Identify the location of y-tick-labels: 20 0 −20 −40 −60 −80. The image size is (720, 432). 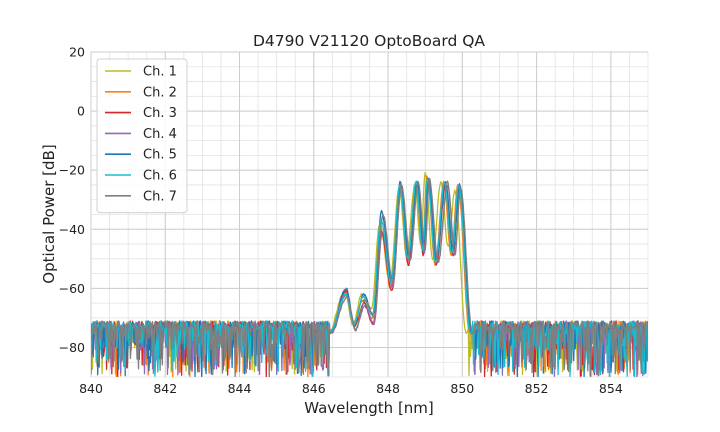
(72, 200).